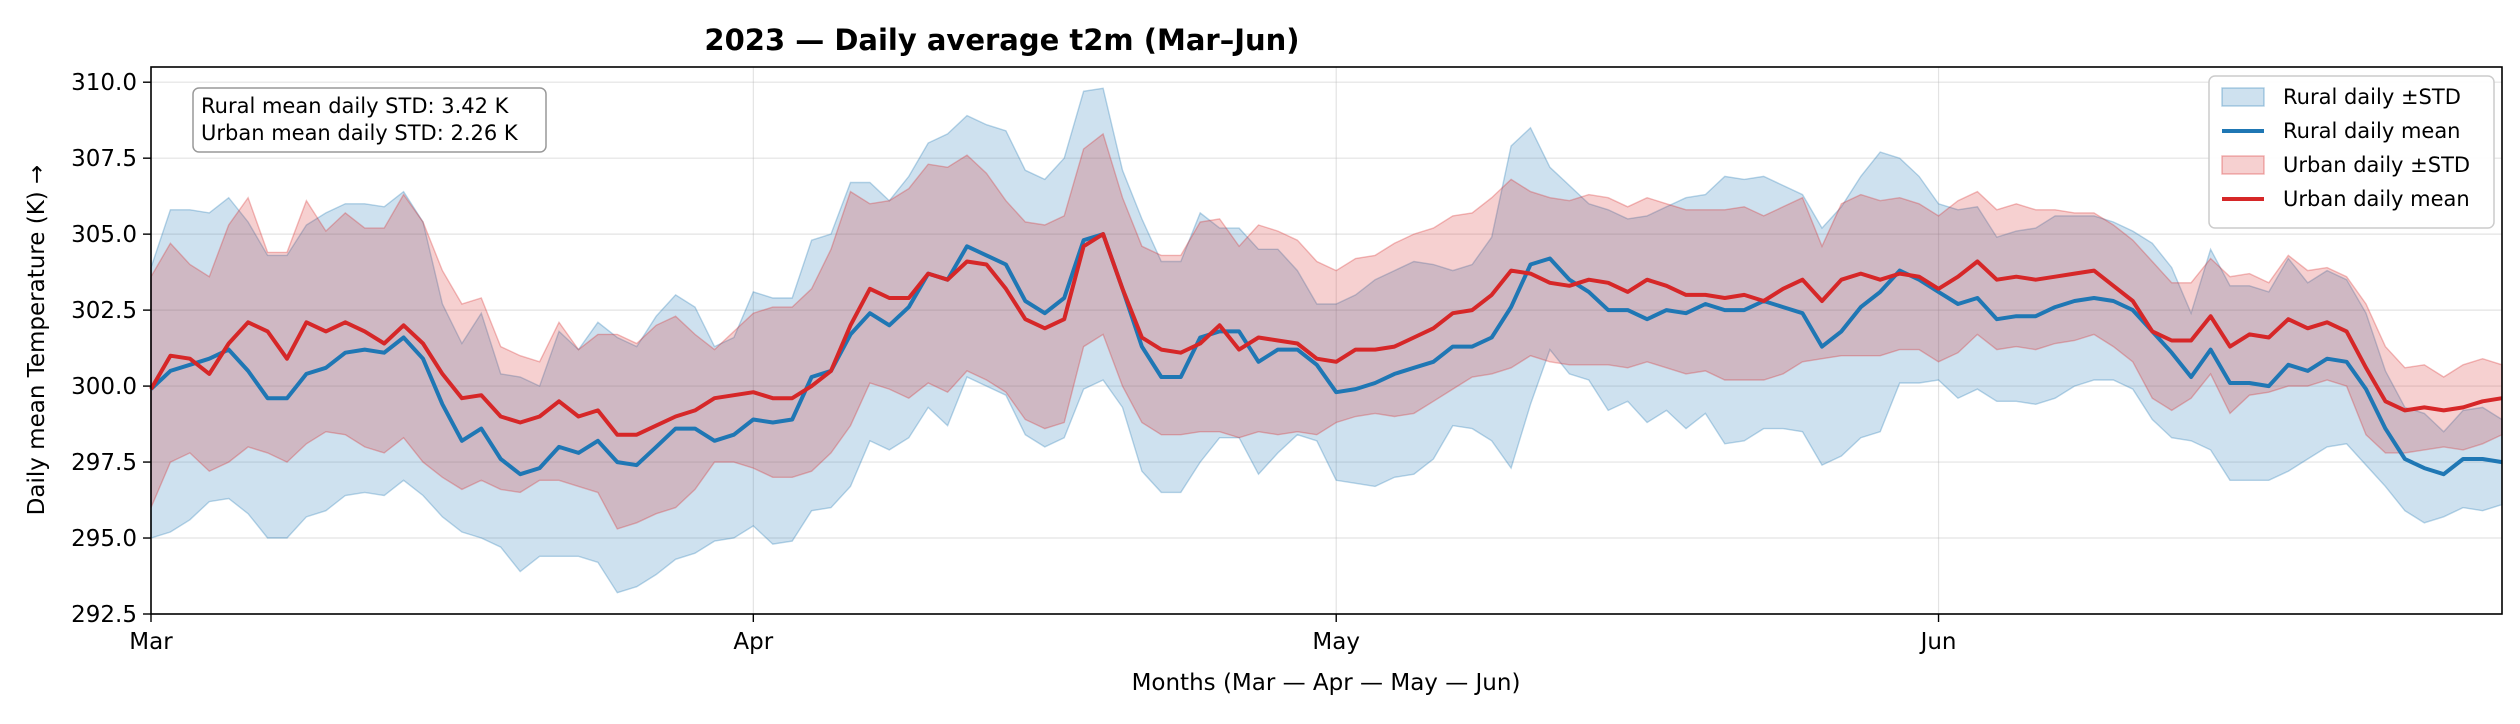  What do you see at coordinates (37, 340) in the screenshot?
I see `y-axis-label: Daily mean Temperature (K) →` at bounding box center [37, 340].